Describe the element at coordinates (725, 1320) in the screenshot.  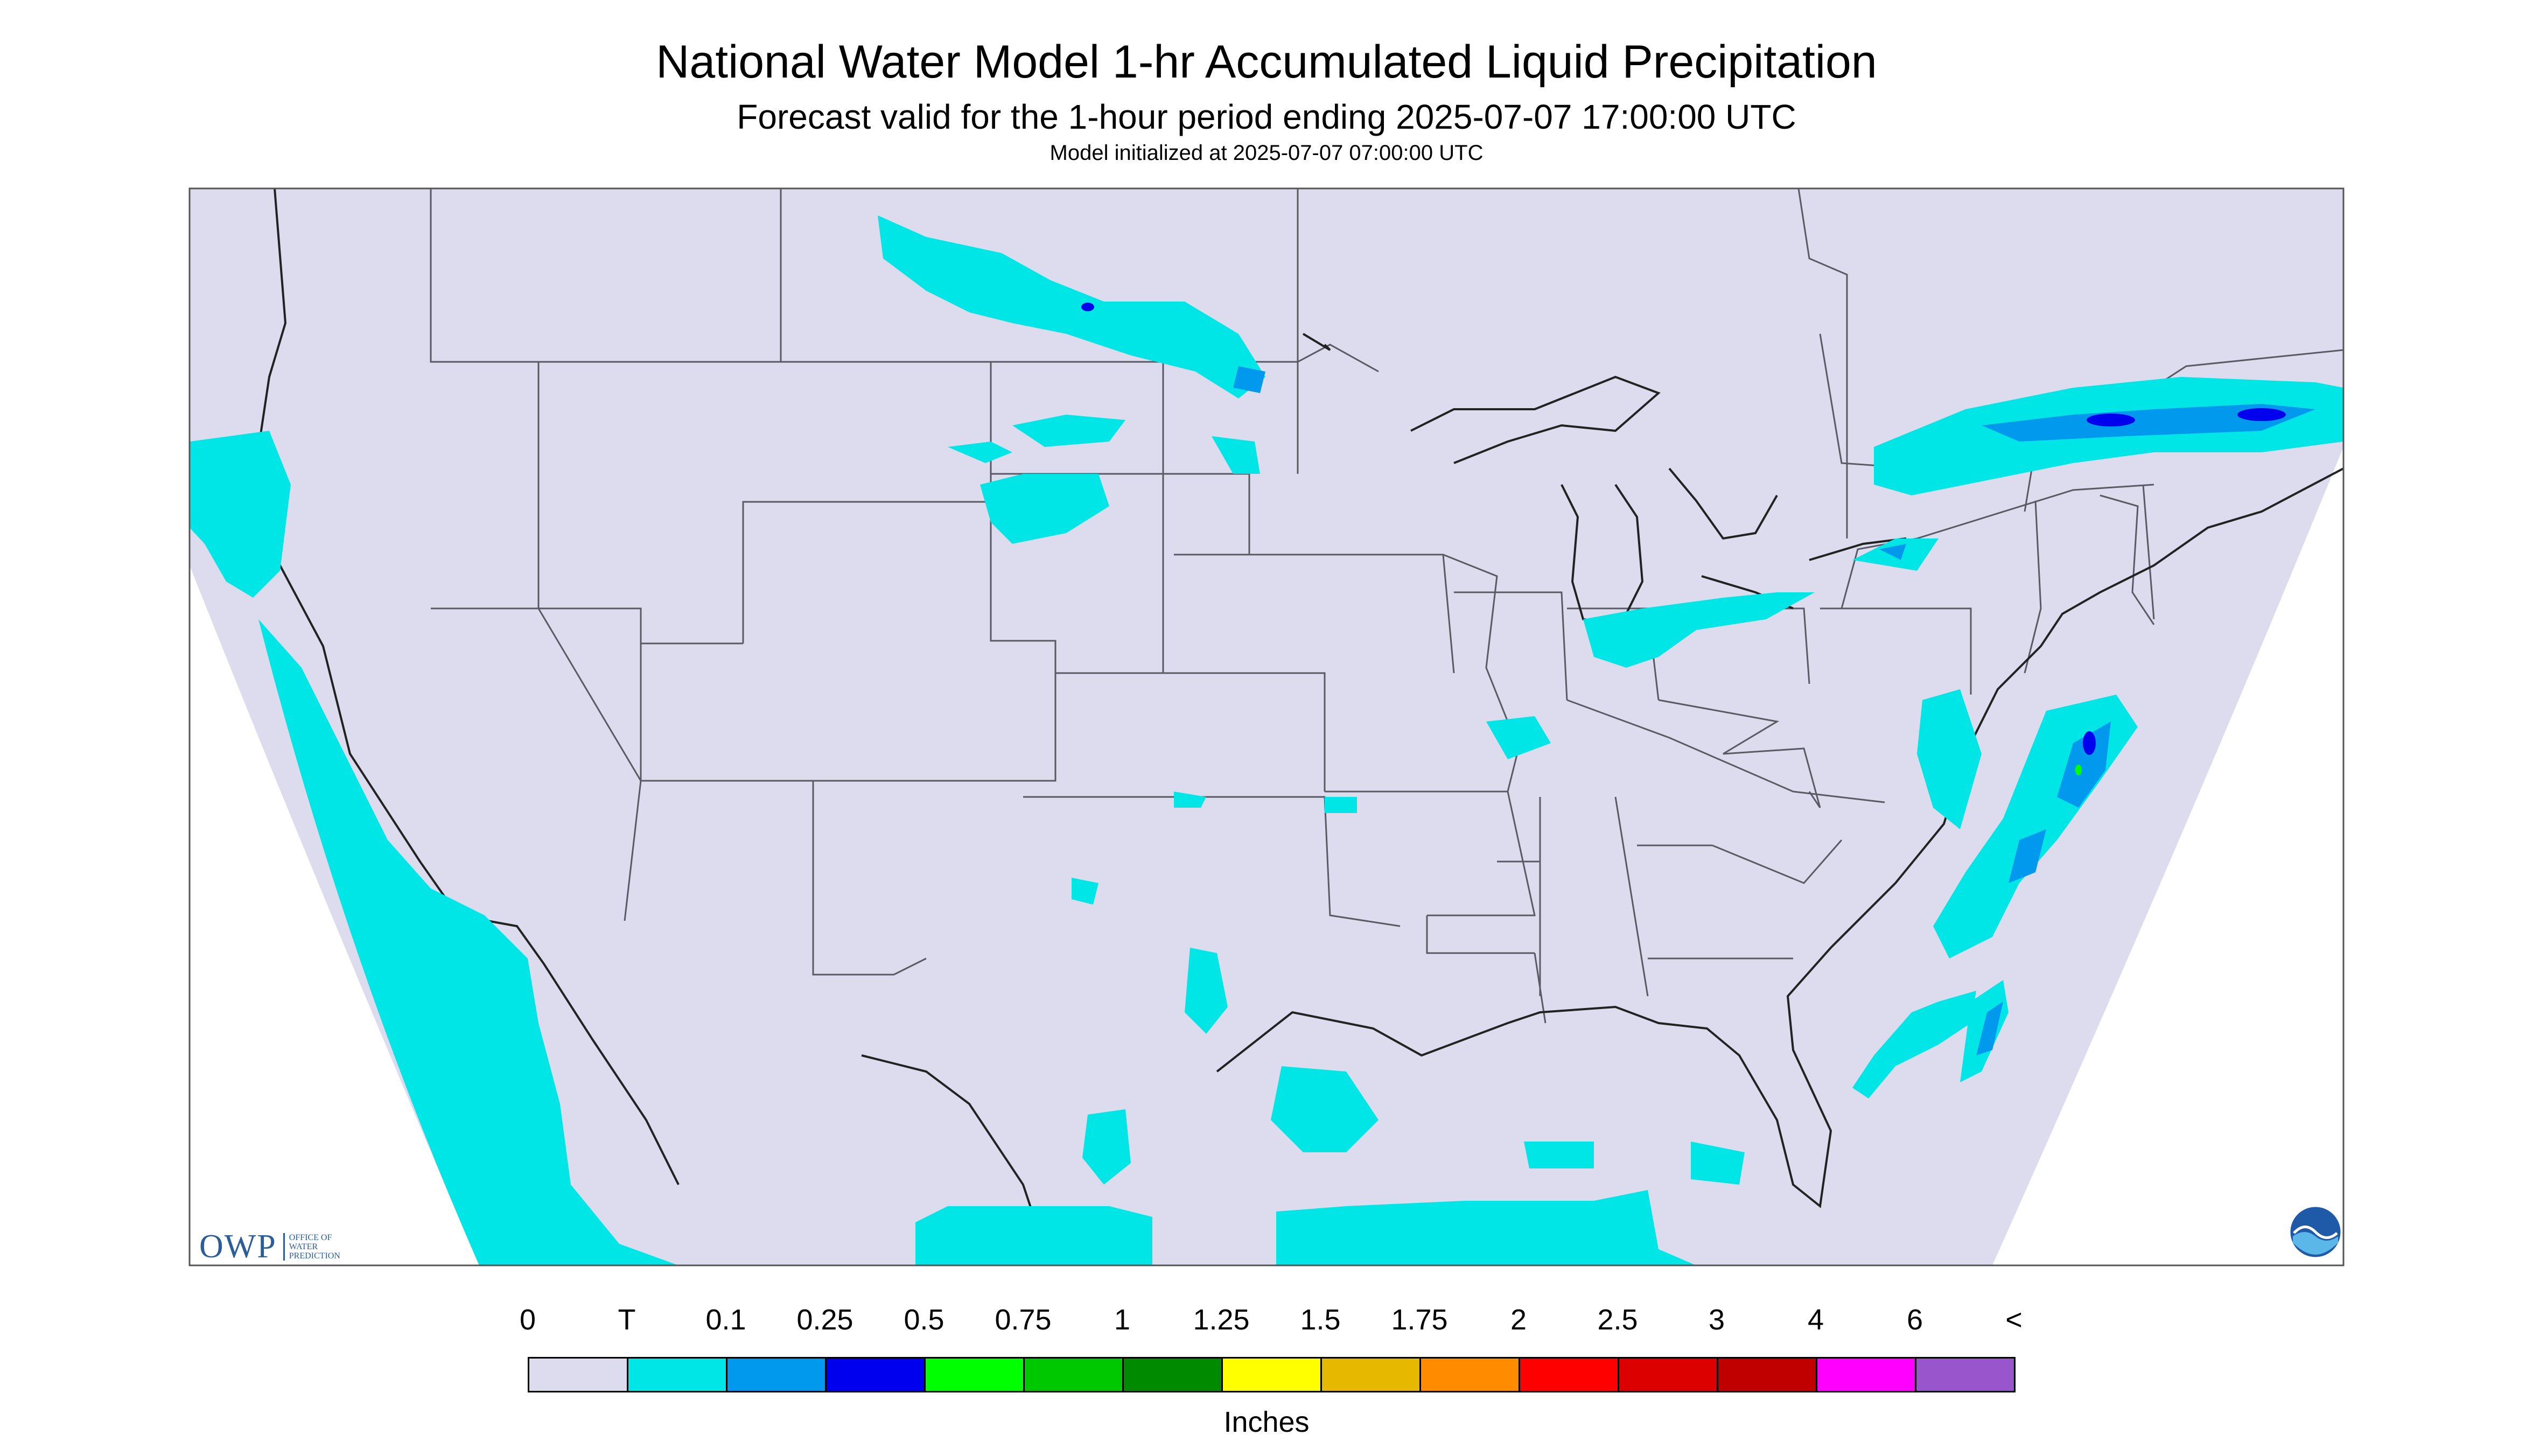
I see `legend-label: 0.1` at that location.